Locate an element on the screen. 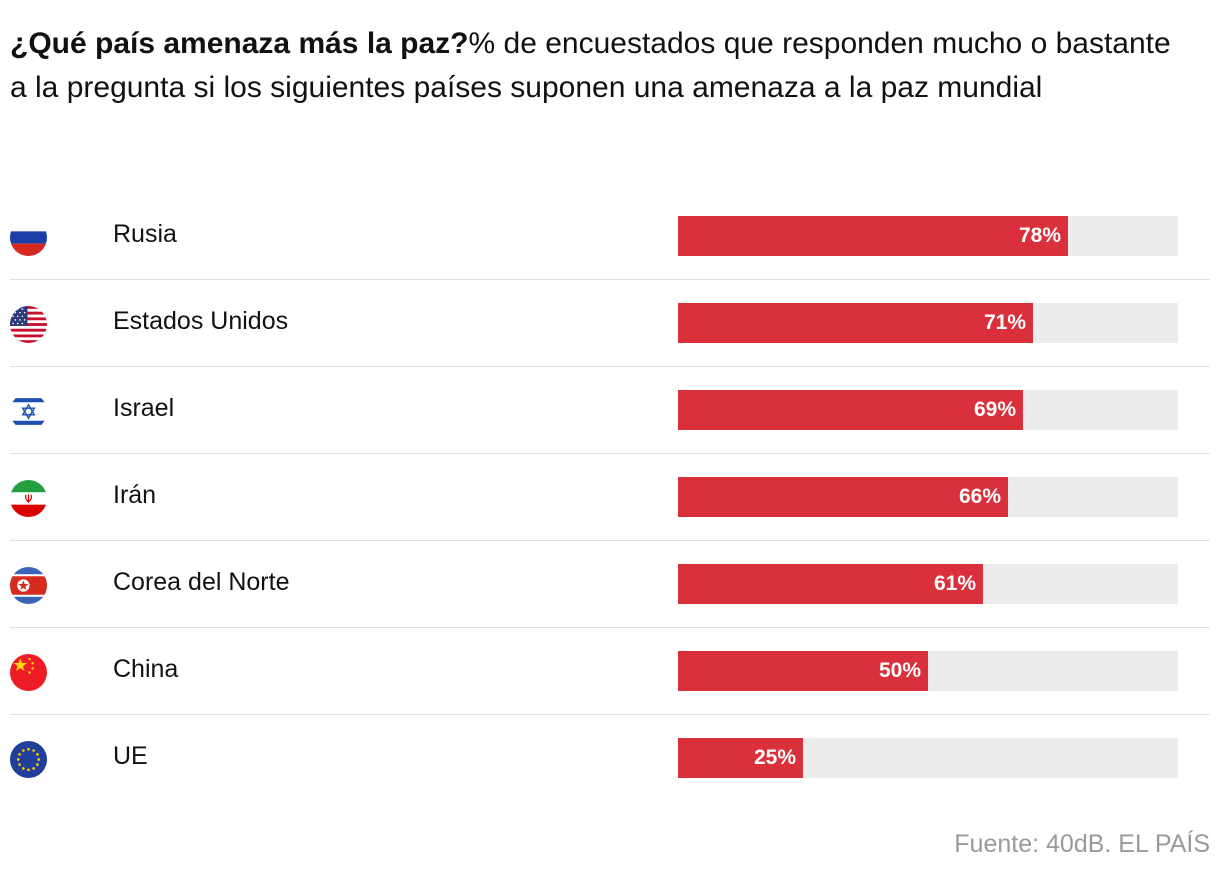 The width and height of the screenshot is (1220, 878). category-label: Estados Unidos is located at coordinates (201, 321).